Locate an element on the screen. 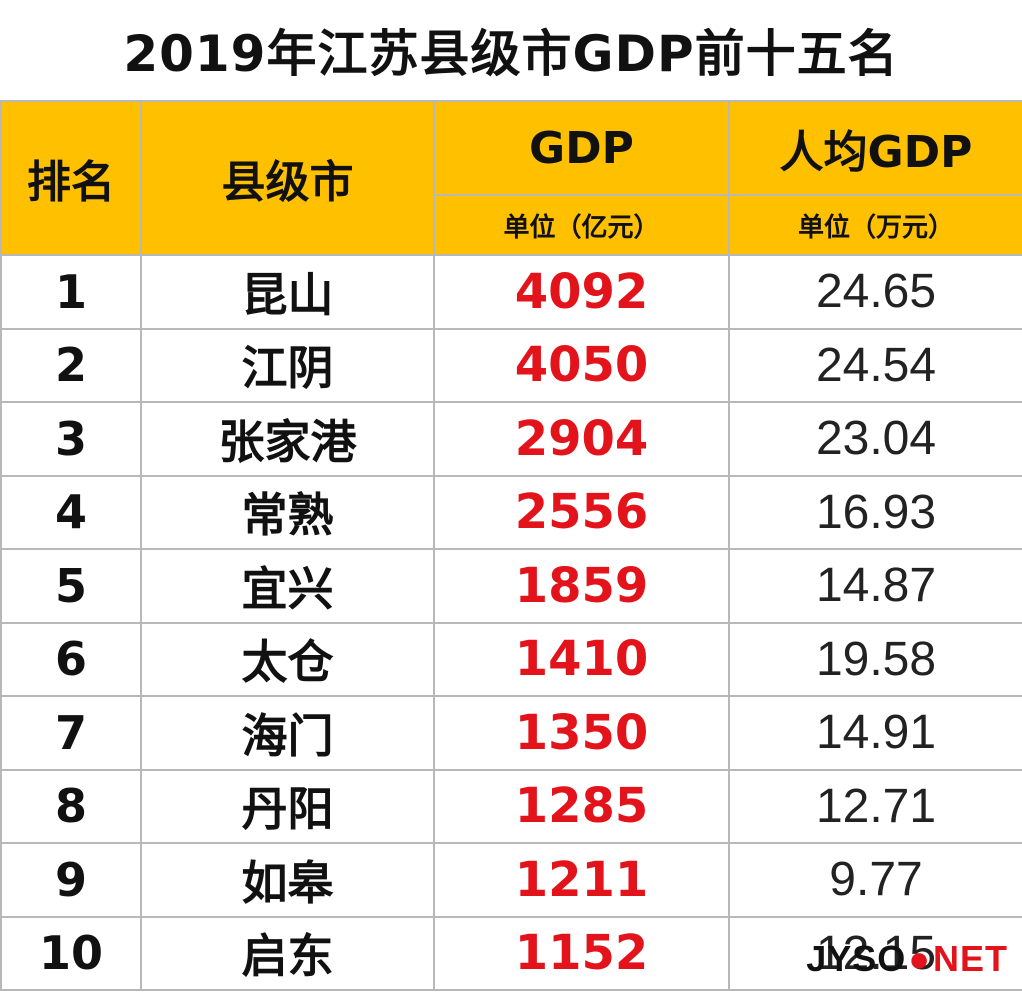 The image size is (1022, 1000). header-gdp: GDP is located at coordinates (581, 148).